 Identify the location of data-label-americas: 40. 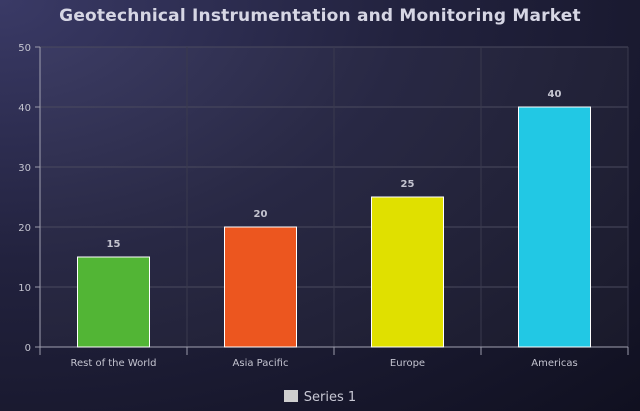
(555, 94).